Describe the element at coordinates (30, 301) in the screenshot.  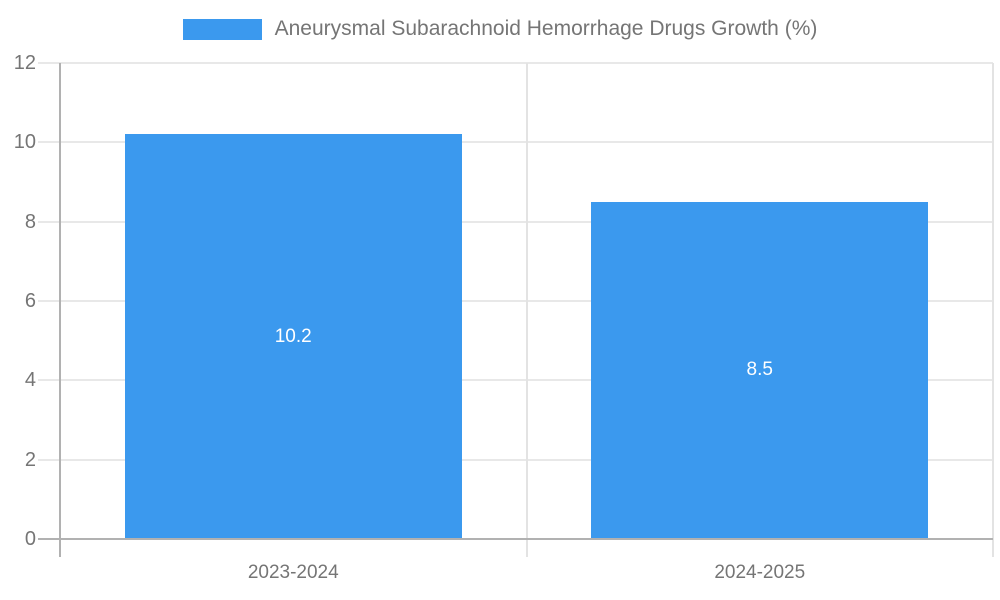
I see `y-axis-tick-label: 6` at that location.